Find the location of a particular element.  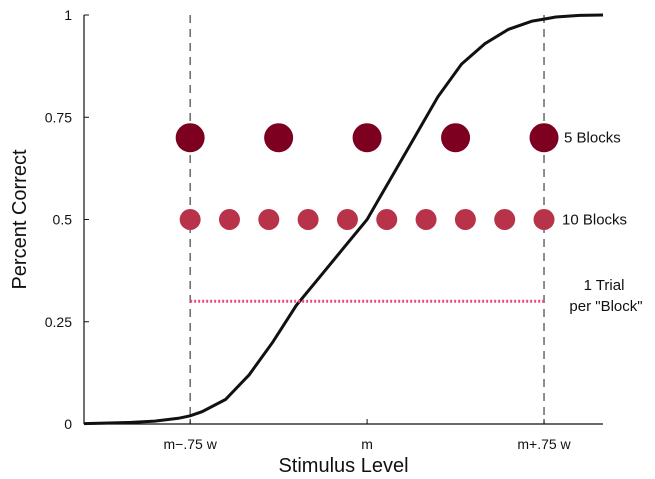

y-tick-label: 1 is located at coordinates (68, 15).